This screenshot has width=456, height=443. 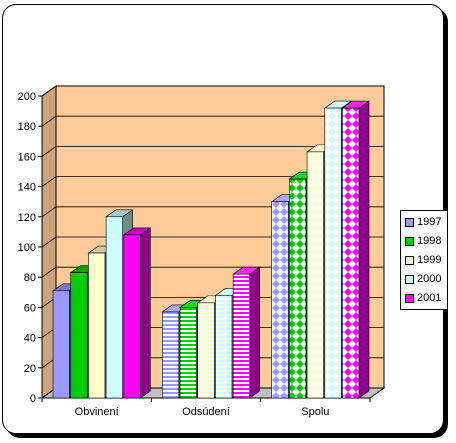 I want to click on legend-swatch-1999, so click(x=409, y=260).